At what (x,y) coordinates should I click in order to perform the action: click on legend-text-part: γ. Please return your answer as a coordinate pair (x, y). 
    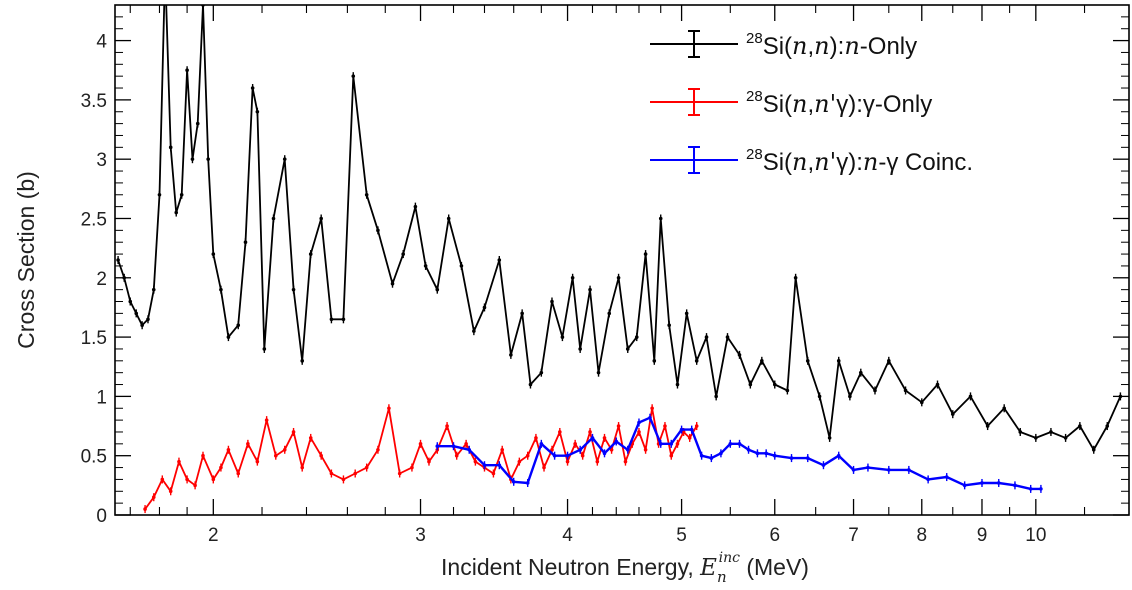
    Looking at the image, I should click on (842, 162).